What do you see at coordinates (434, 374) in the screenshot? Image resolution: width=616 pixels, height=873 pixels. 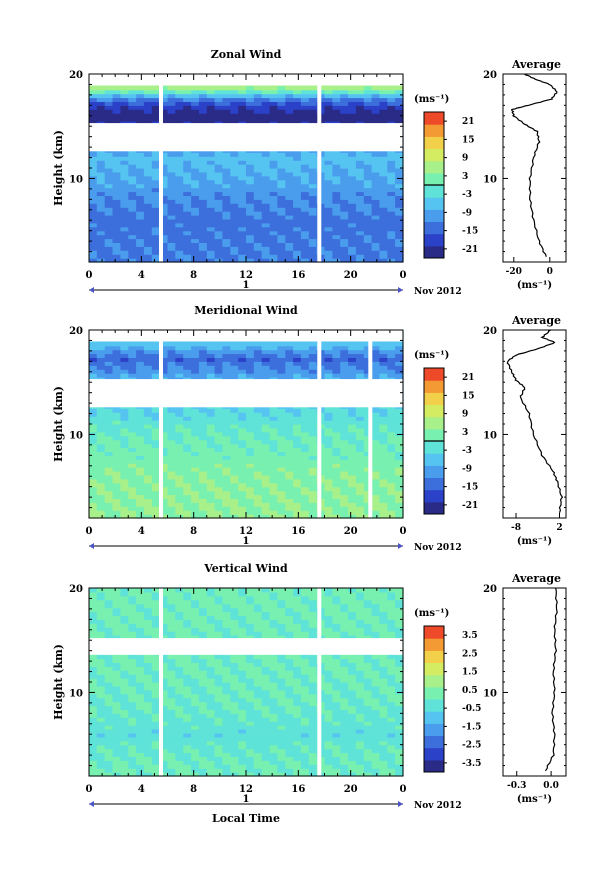 I see `colorbar-swatch` at bounding box center [434, 374].